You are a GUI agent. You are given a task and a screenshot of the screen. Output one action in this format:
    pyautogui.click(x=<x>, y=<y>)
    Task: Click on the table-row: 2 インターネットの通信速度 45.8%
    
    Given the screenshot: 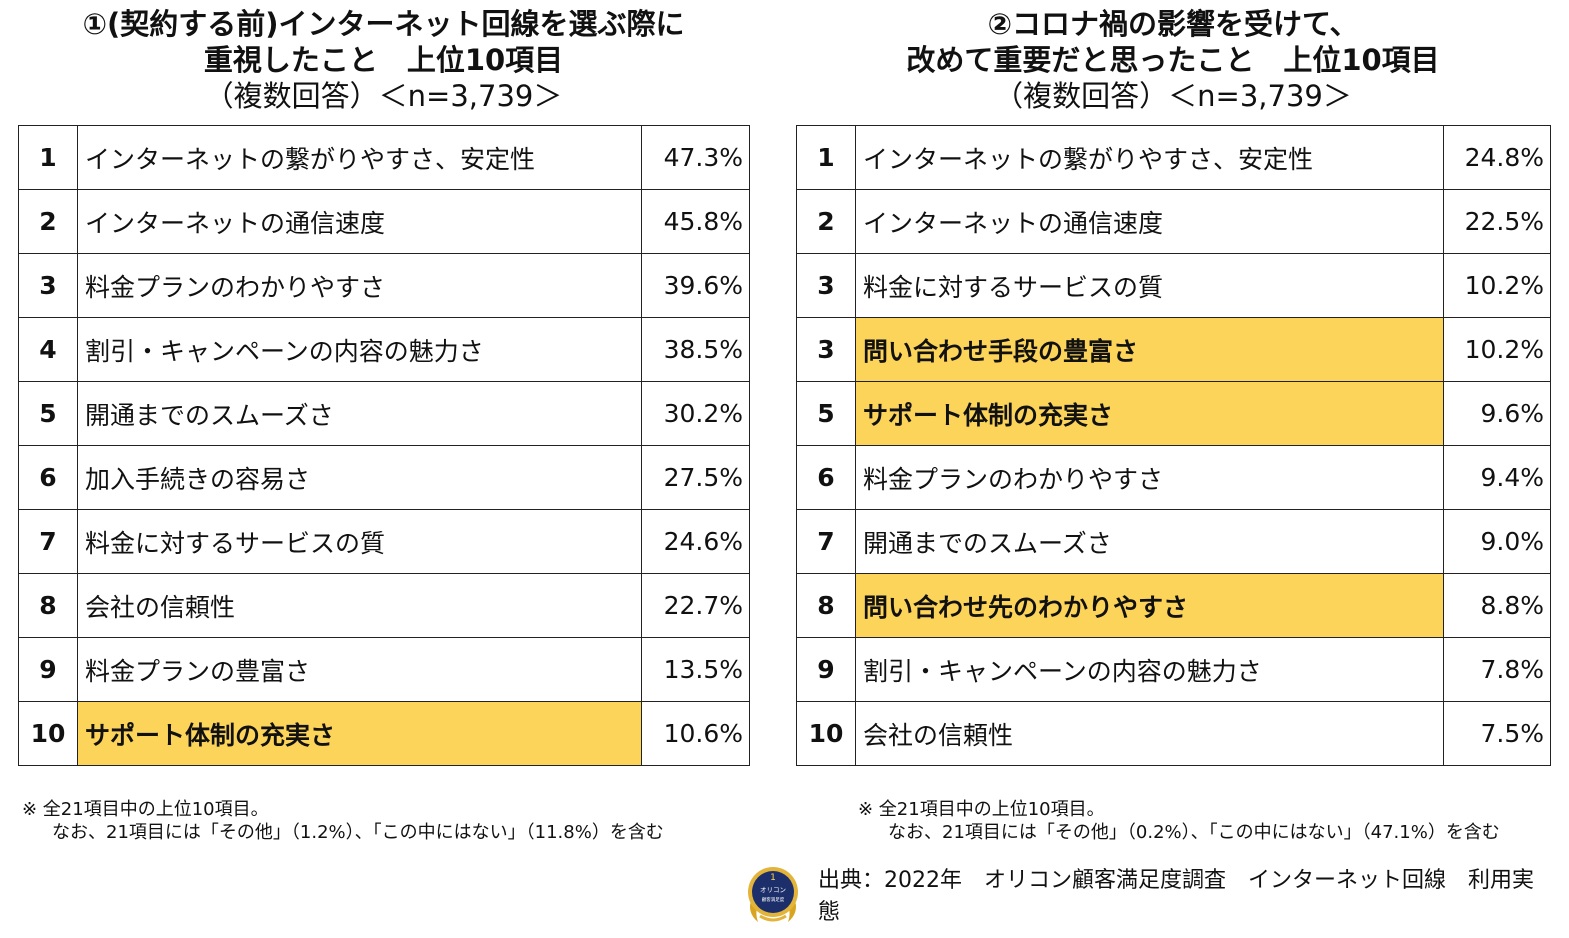 What is the action you would take?
    pyautogui.click(x=384, y=221)
    